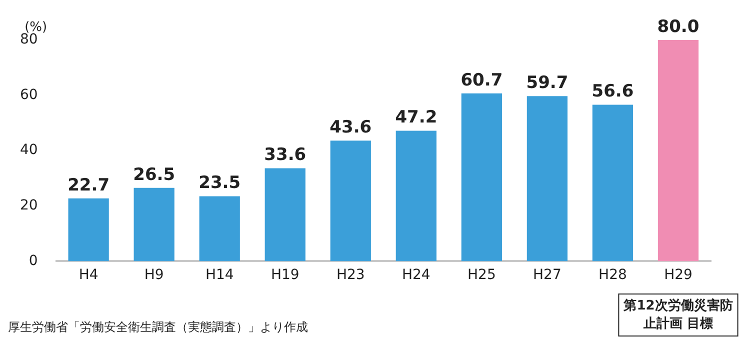 The image size is (751, 342). What do you see at coordinates (416, 275) in the screenshot?
I see `x-tick-label: H24` at bounding box center [416, 275].